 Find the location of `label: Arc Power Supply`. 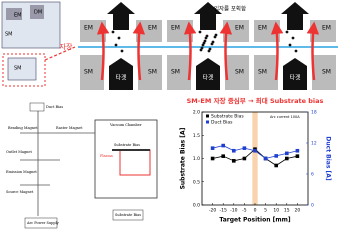

label: Arc Power Supply is located at coordinates (42, 223).